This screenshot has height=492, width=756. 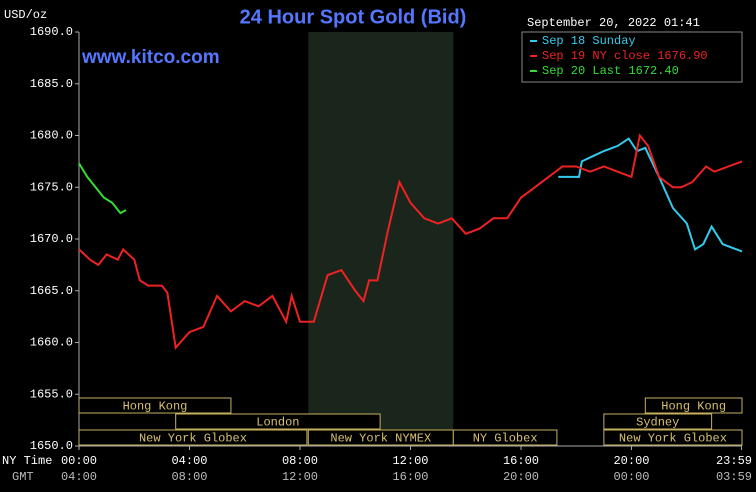 What do you see at coordinates (410, 461) in the screenshot?
I see `x-tick-label: 12:00` at bounding box center [410, 461].